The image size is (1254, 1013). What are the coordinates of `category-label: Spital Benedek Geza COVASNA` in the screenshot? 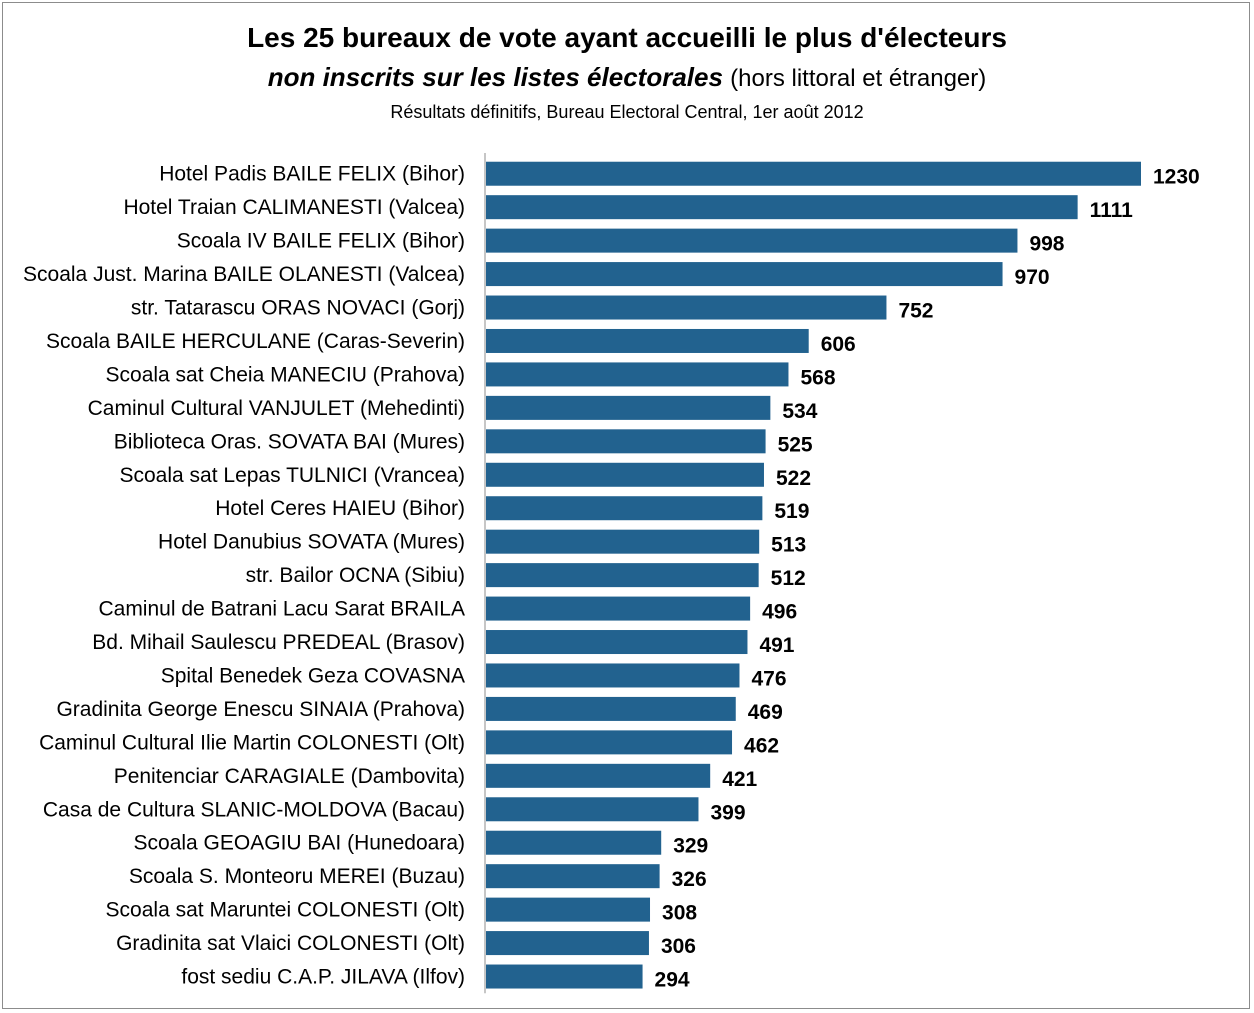 It's located at (313, 675).